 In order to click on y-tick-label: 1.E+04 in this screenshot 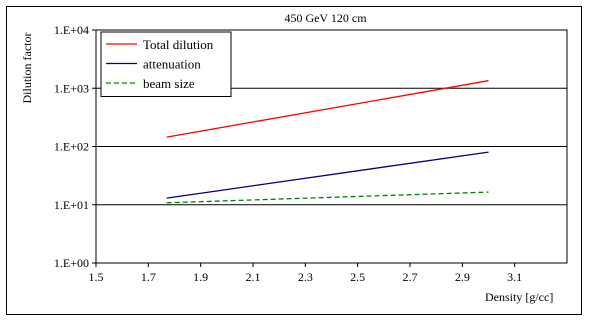, I will do `click(71, 30)`.